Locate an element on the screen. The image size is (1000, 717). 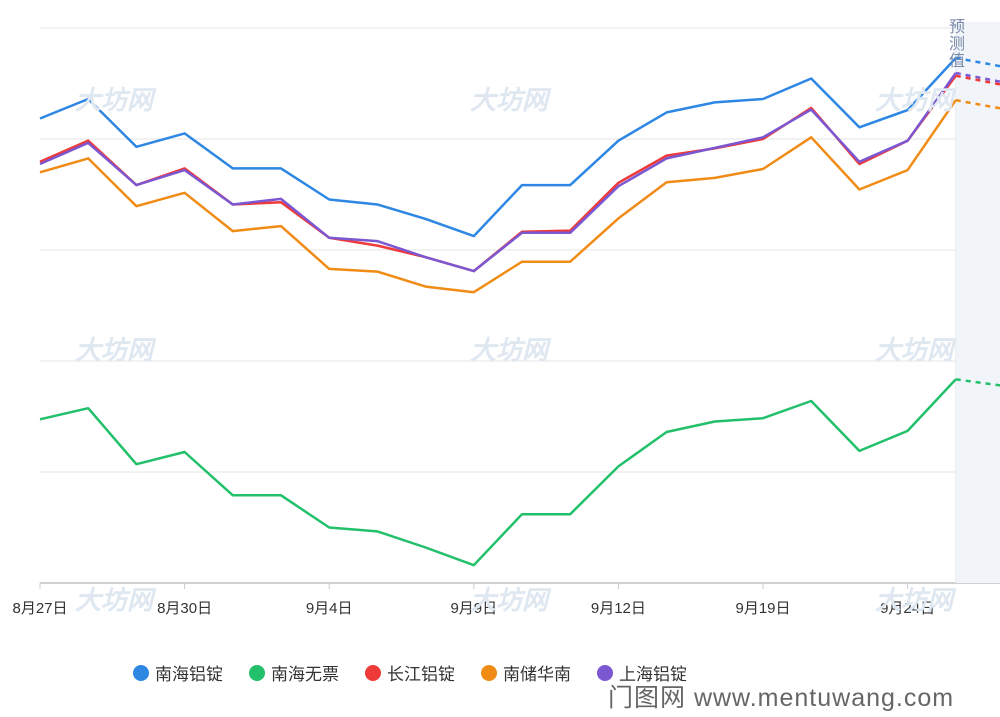
legend-item: 南储华南 is located at coordinates (526, 672).